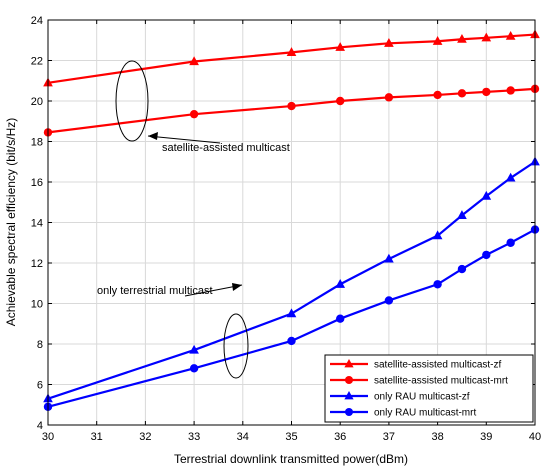 The width and height of the screenshot is (550, 474). What do you see at coordinates (486, 437) in the screenshot?
I see `x-tick-label: 39` at bounding box center [486, 437].